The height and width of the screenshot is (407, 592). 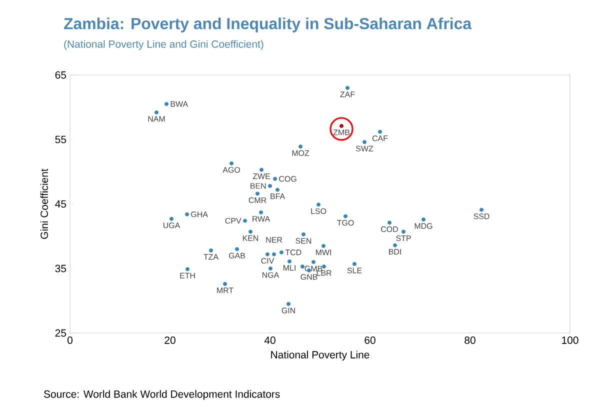 I want to click on x-tick-label: 60, so click(x=370, y=340).